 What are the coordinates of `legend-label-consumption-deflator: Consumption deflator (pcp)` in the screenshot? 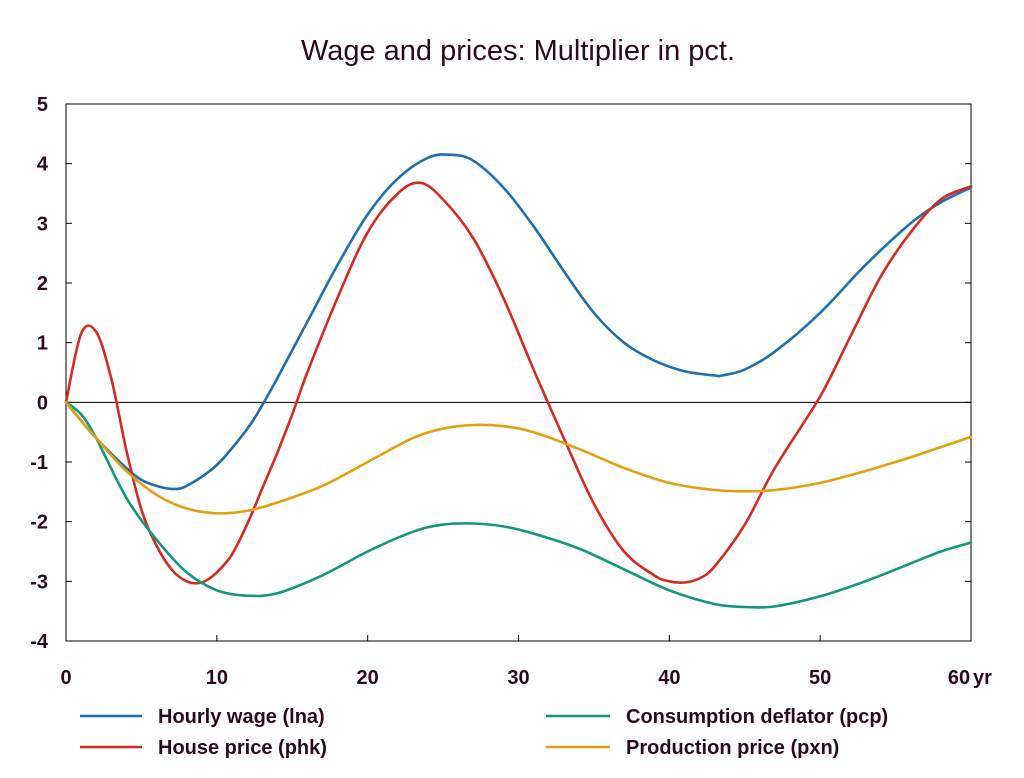 It's located at (757, 717).